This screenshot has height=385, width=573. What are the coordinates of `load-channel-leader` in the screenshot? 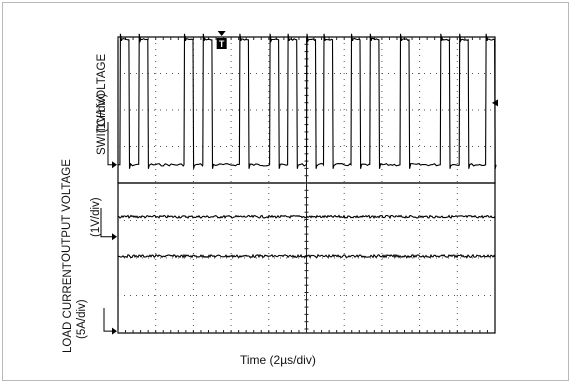 It's located at (109, 320).